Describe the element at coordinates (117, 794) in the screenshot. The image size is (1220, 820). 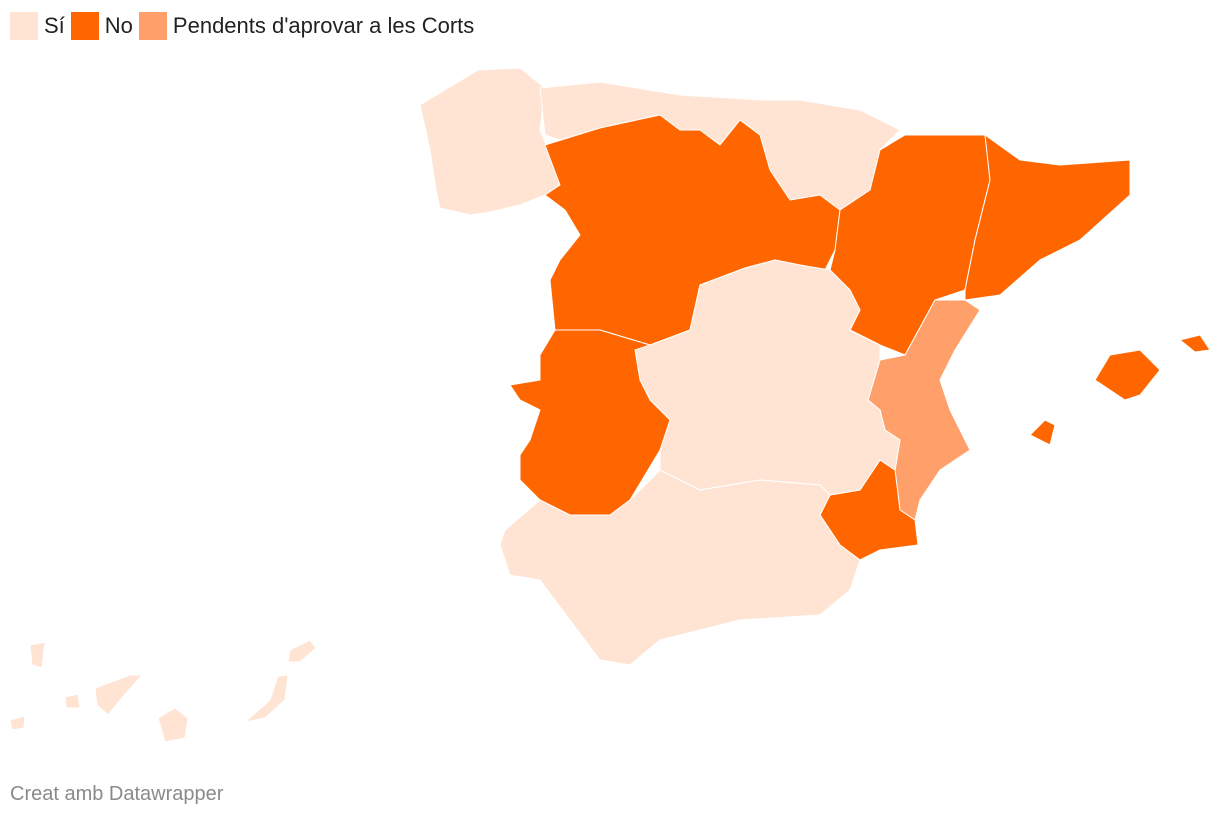
I see `credit: Creat amb Datawrapper` at that location.